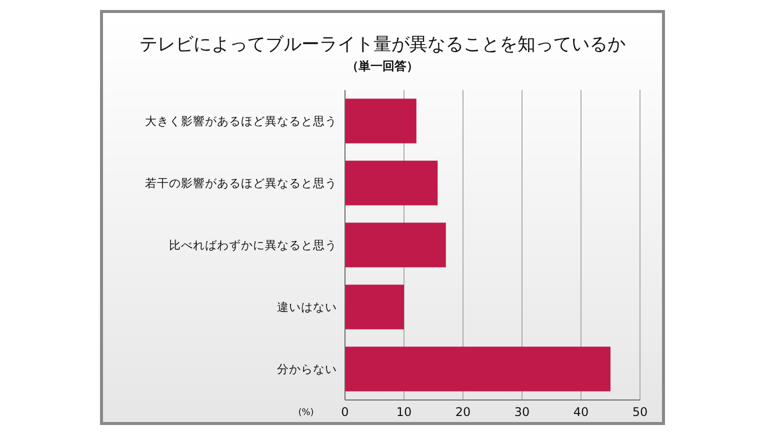 The width and height of the screenshot is (770, 433). Describe the element at coordinates (581, 412) in the screenshot. I see `x-tick-label: 40` at that location.